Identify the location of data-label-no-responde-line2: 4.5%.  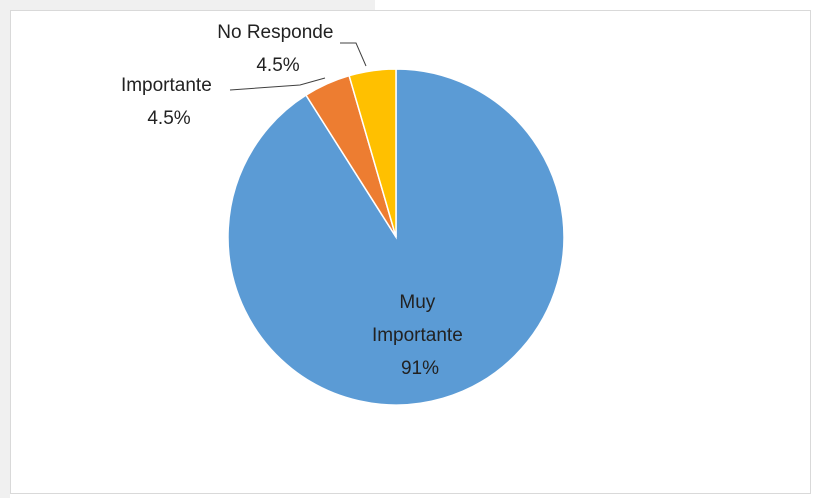
(277, 65).